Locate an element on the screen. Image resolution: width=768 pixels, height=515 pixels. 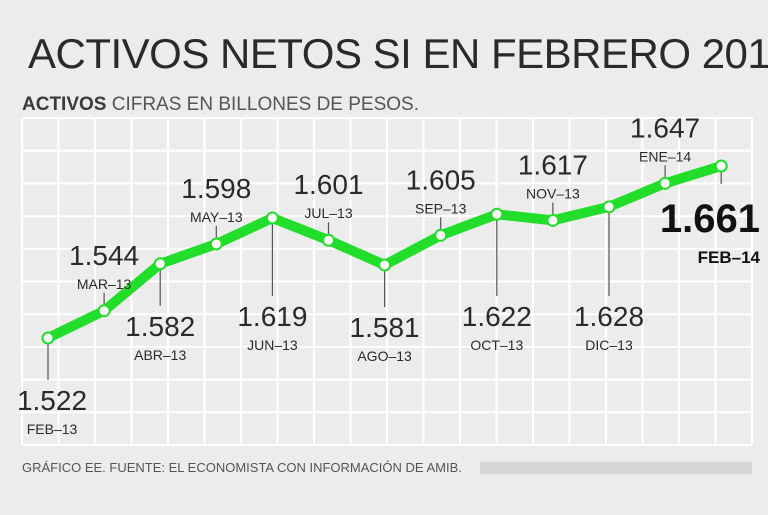
data-label-value: 1.661 is located at coordinates (710, 219).